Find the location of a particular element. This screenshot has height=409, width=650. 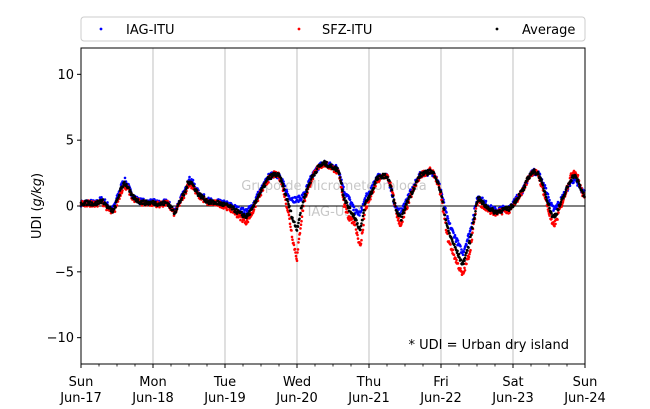

x-tick-weekday: Fri is located at coordinates (441, 382).